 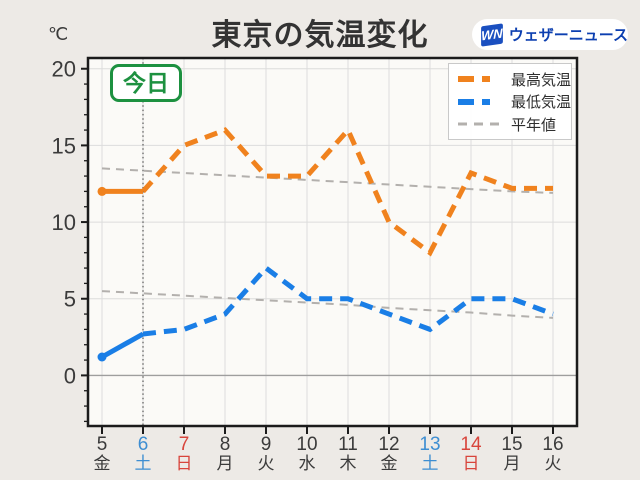 I want to click on x-date-label: 7, so click(x=184, y=444).